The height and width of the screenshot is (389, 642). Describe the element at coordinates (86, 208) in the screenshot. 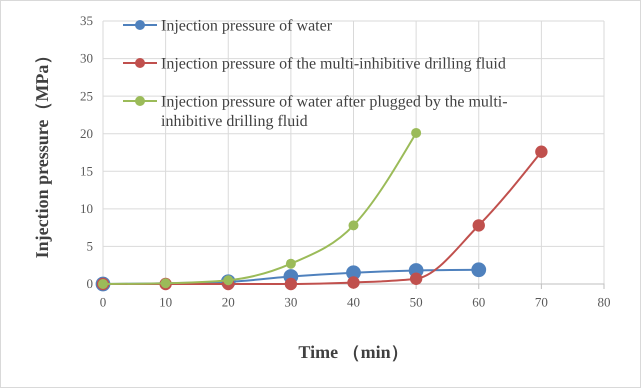

I see `y-tick-label: 10` at that location.